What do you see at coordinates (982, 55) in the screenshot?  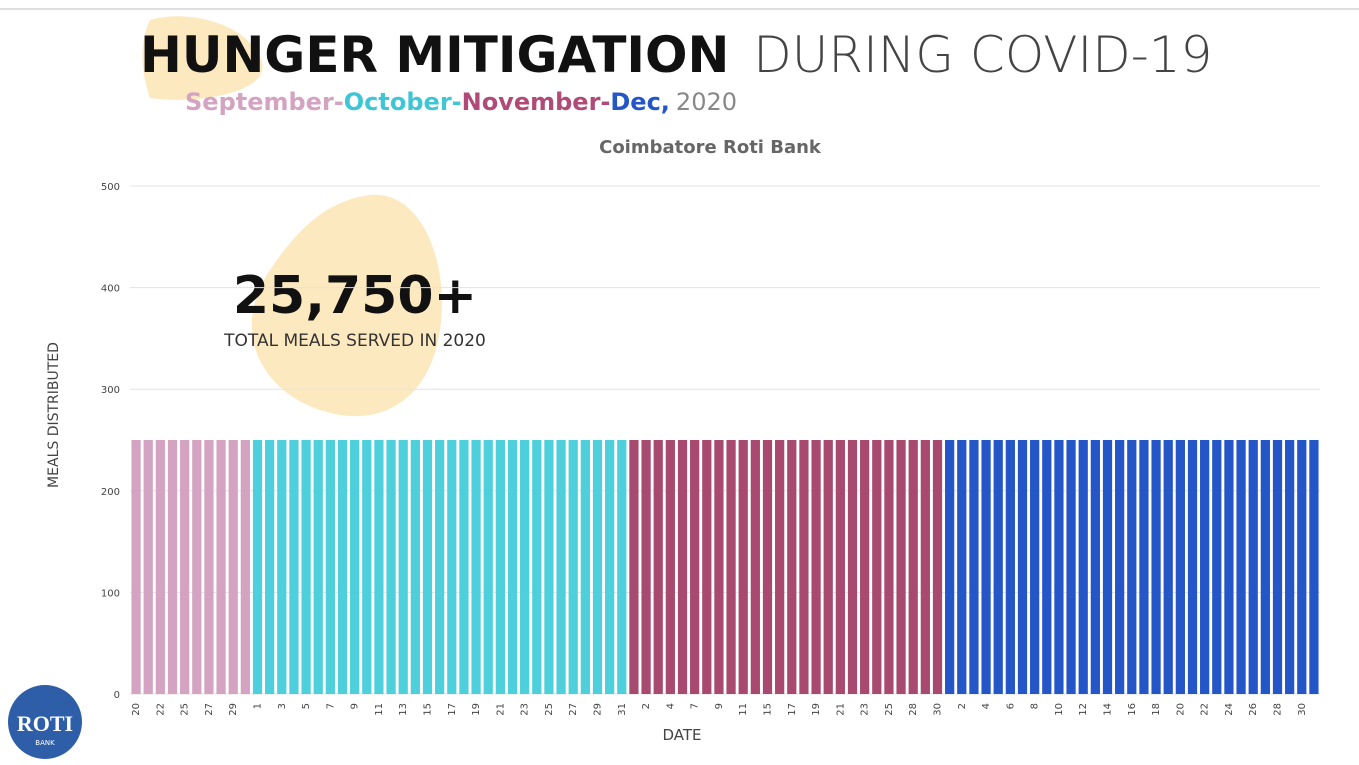 I see `title-light: DURING COVID-19` at bounding box center [982, 55].